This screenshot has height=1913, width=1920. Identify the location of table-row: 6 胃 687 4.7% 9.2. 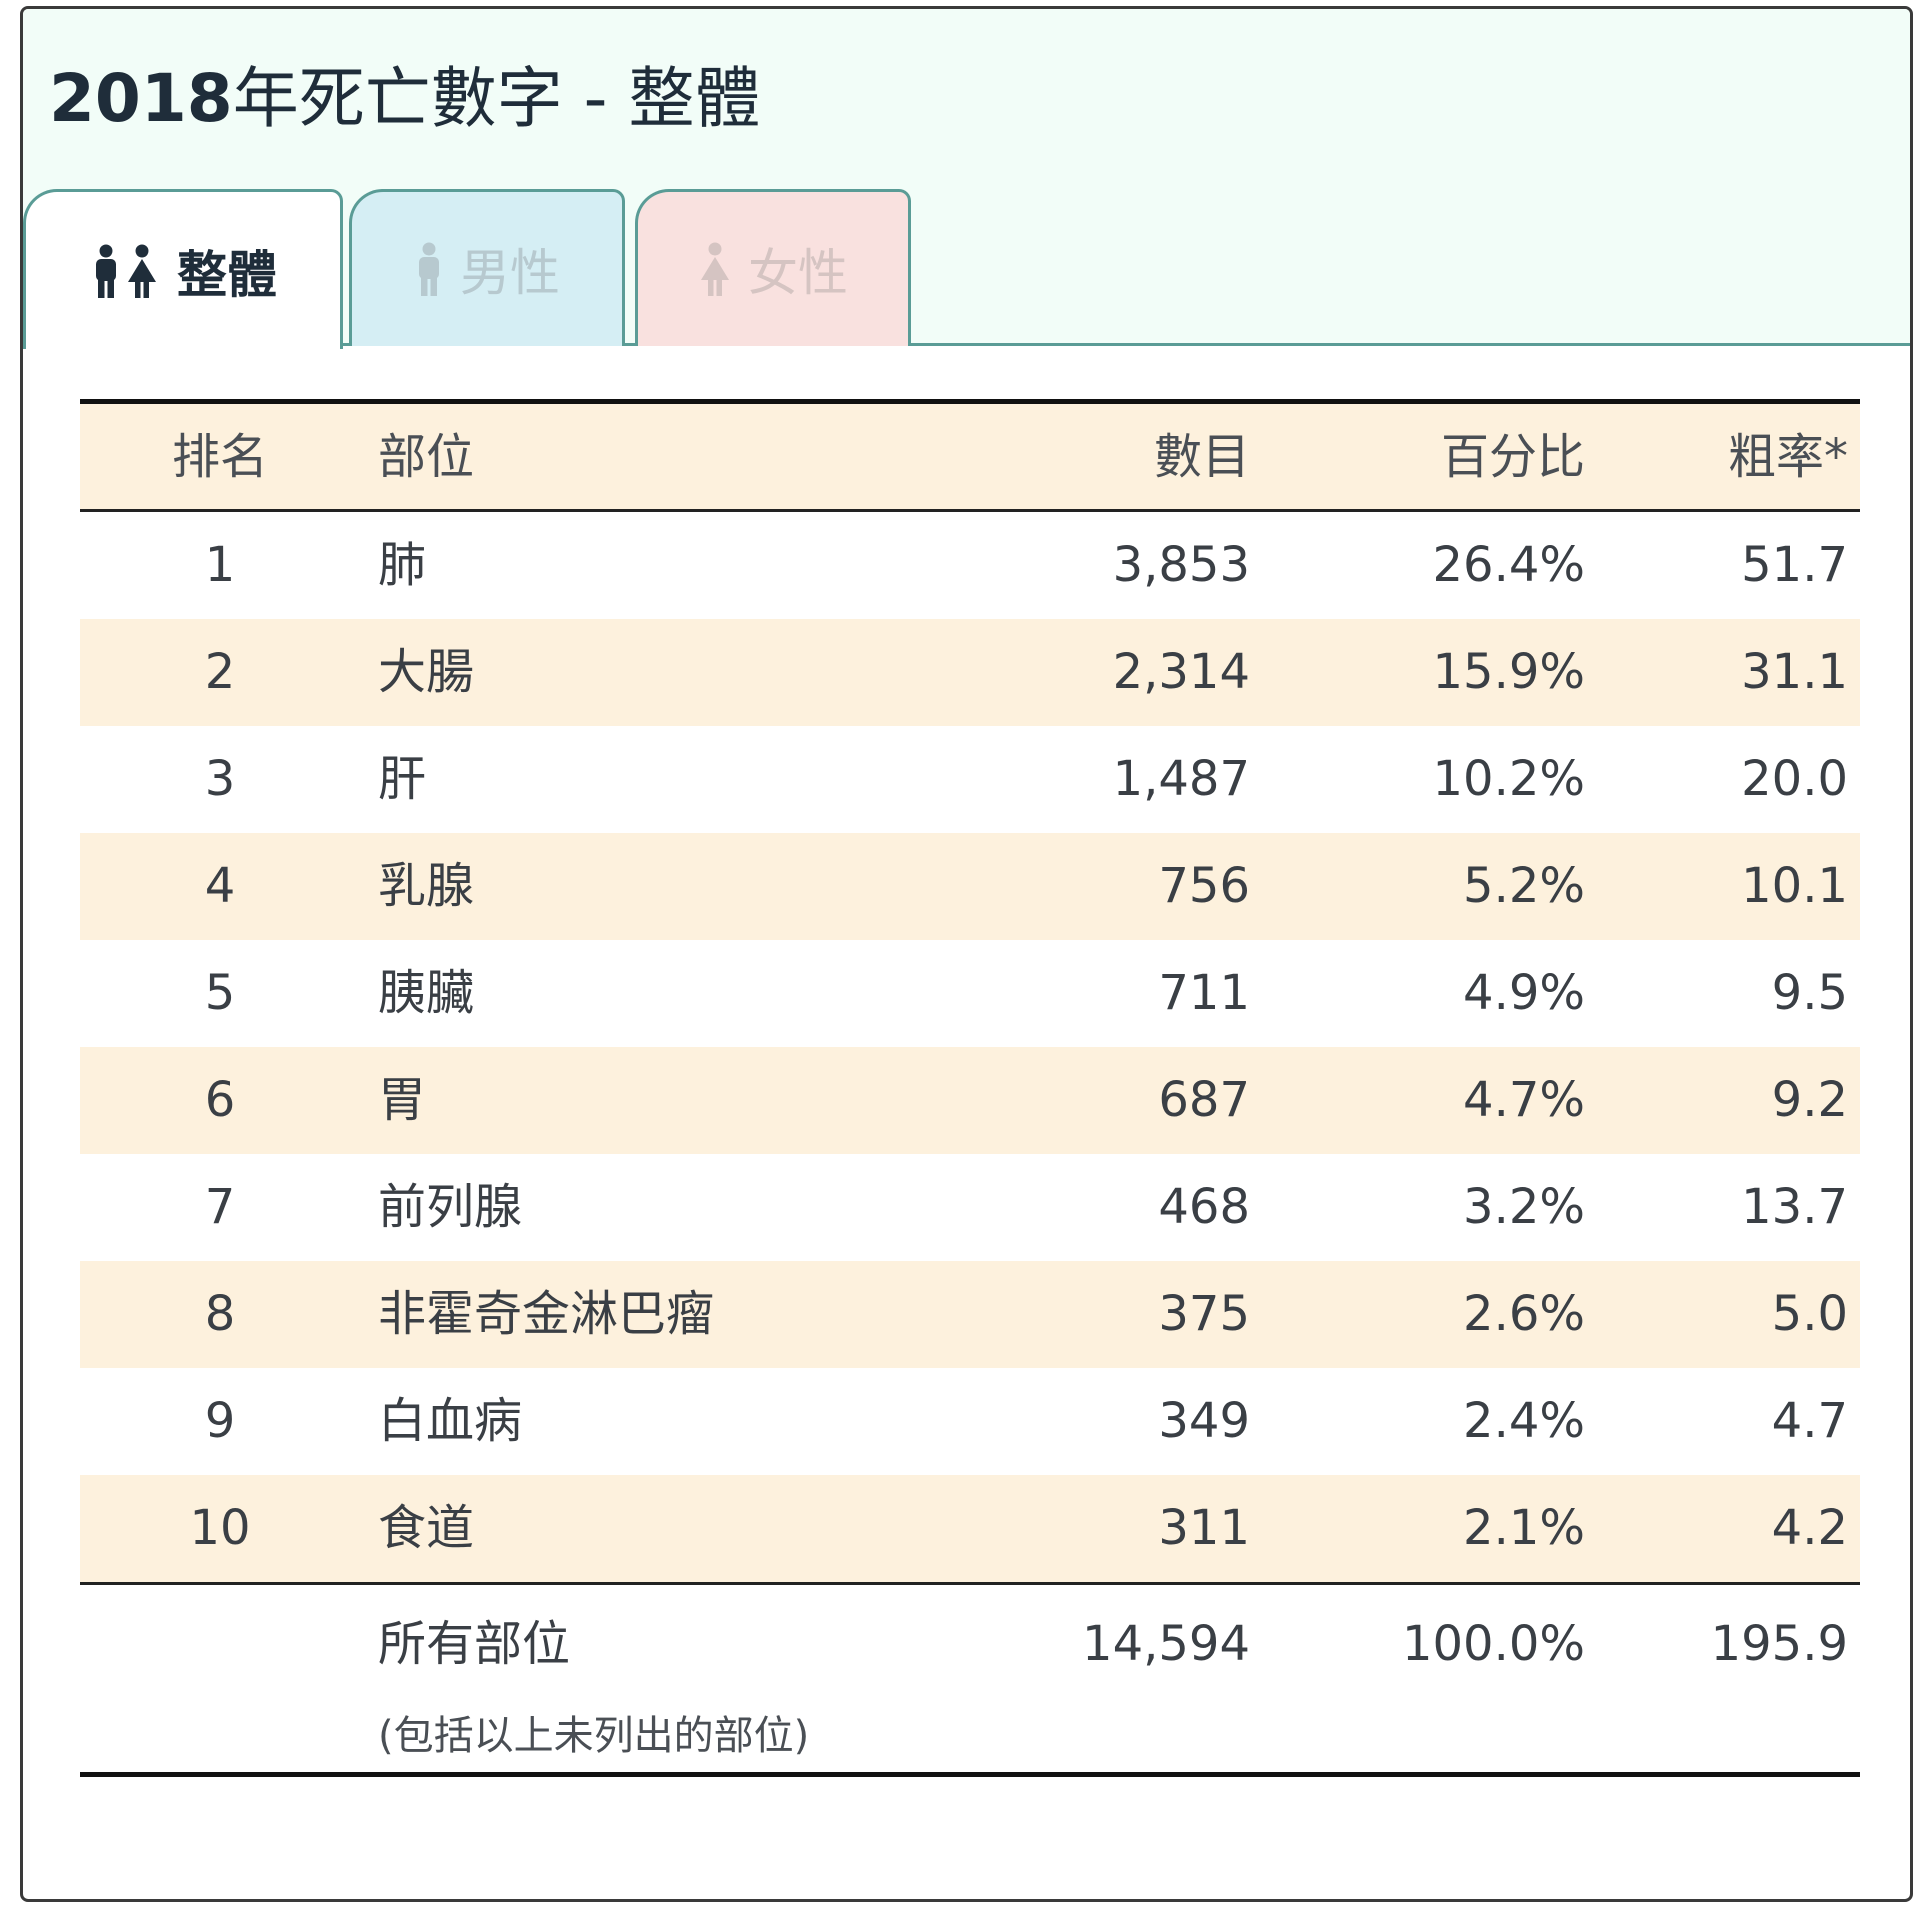
(970, 1100).